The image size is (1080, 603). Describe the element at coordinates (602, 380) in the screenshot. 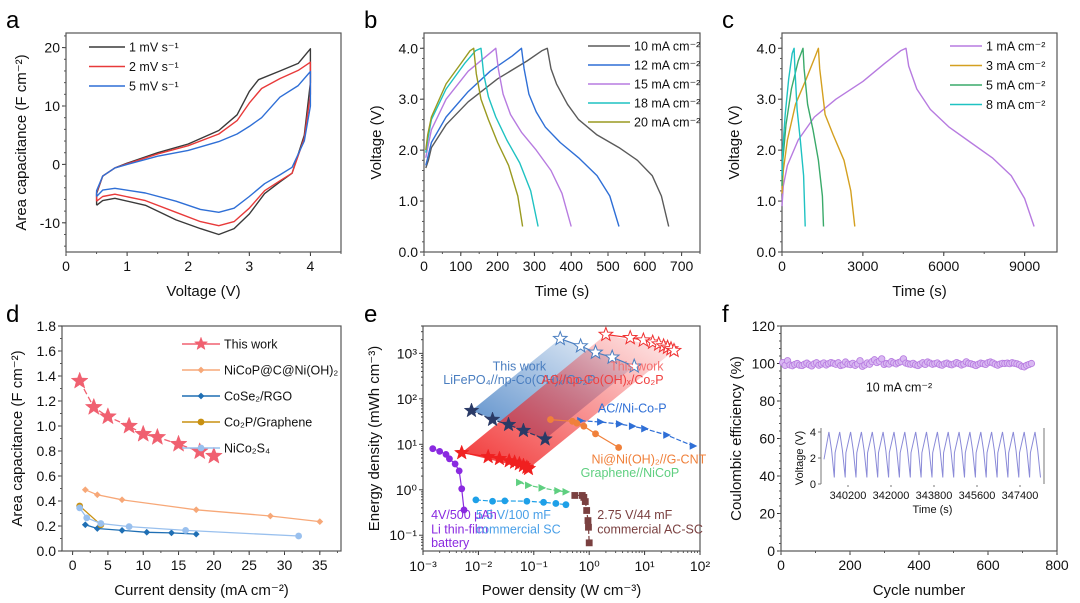

I see `annotation-label: AC//np-Co(OH)ₓ/Co₂P` at that location.